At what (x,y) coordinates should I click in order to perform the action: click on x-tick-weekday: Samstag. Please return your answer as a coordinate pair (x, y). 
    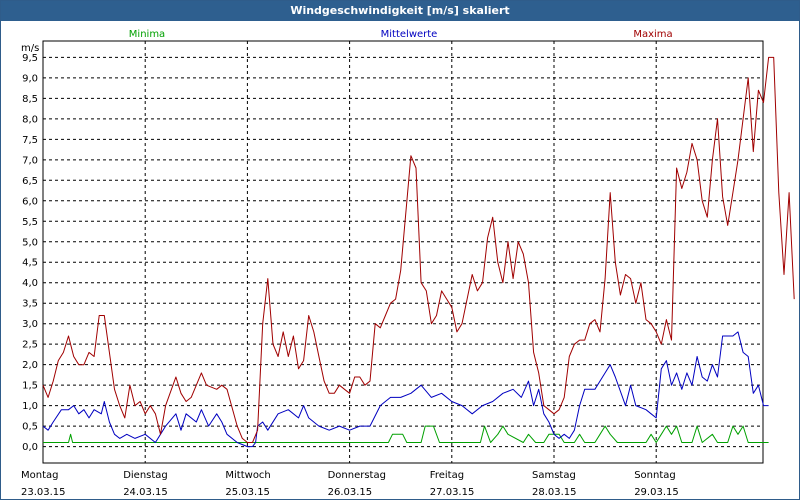
    Looking at the image, I should click on (554, 475).